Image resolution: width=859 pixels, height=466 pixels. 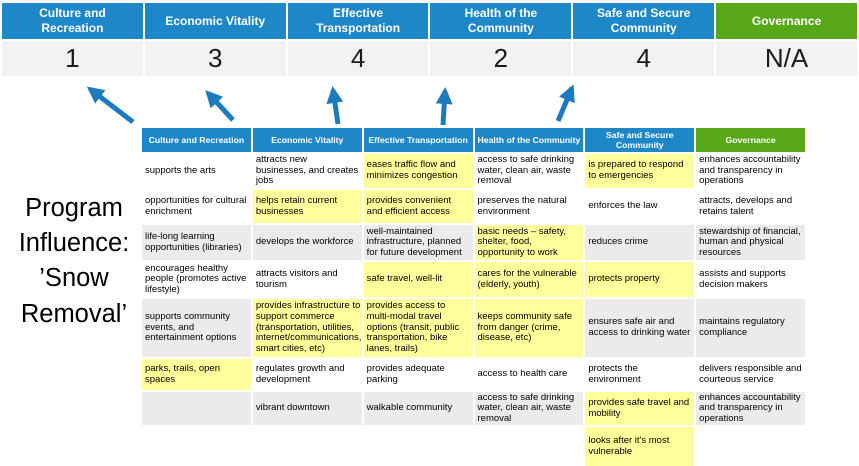 I want to click on matrix-cell: vibrant downtown, so click(x=307, y=408).